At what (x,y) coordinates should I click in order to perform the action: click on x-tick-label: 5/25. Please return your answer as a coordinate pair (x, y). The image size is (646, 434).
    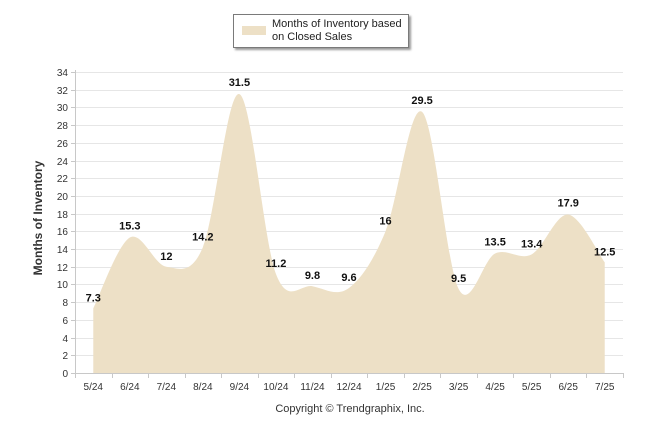
    Looking at the image, I should click on (532, 387).